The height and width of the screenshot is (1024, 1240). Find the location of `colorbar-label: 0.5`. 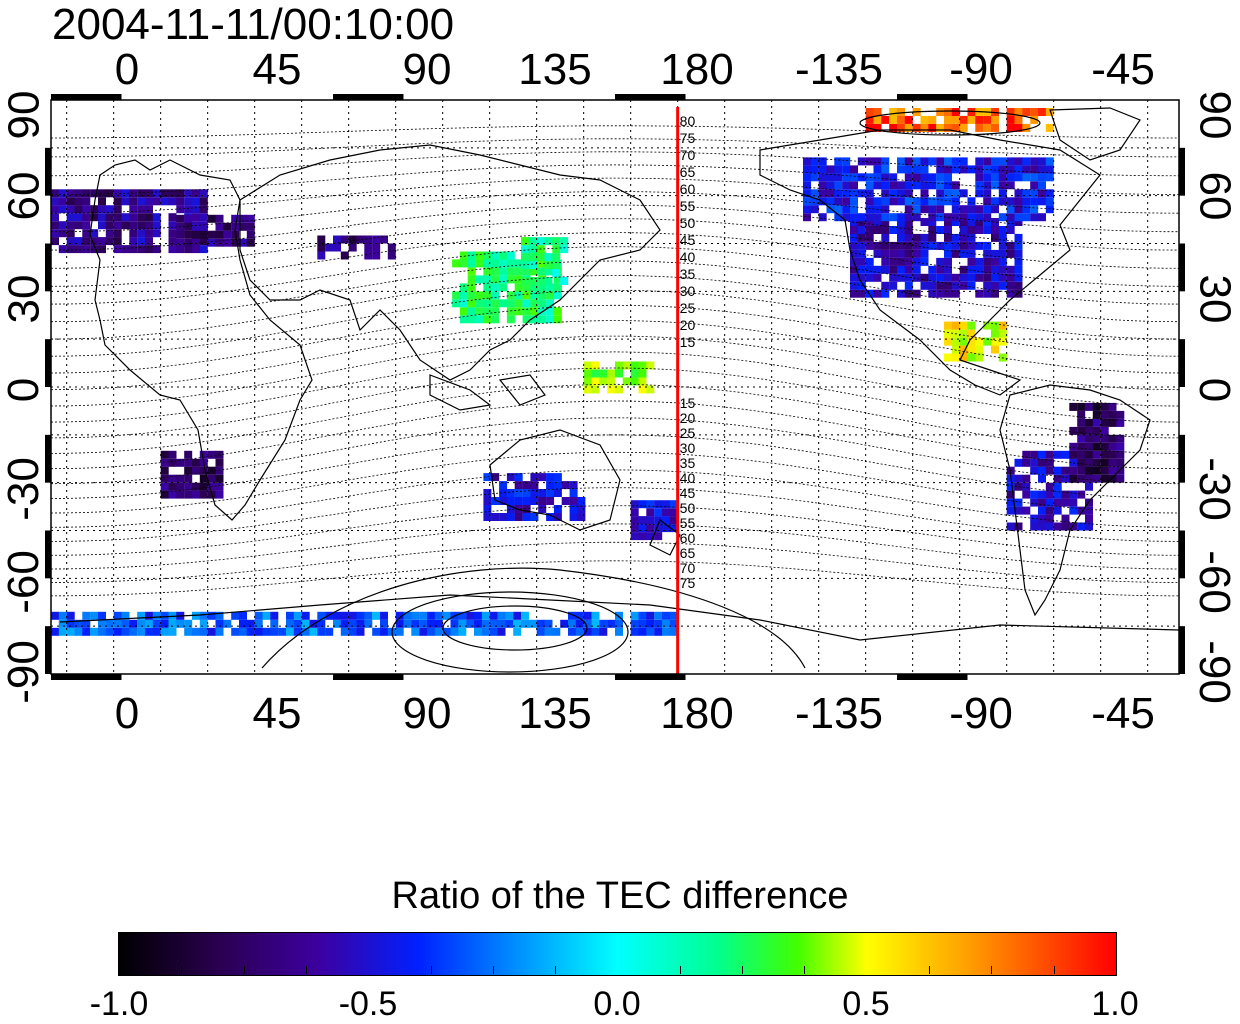

colorbar-label: 0.5 is located at coordinates (866, 1004).